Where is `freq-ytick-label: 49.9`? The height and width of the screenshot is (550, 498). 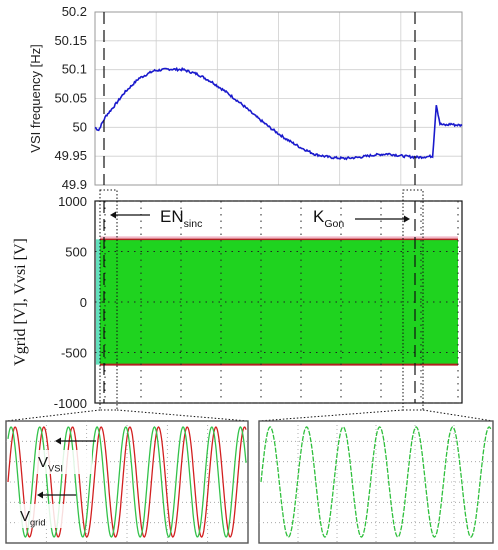
freq-ytick-label: 49.9 is located at coordinates (74, 184).